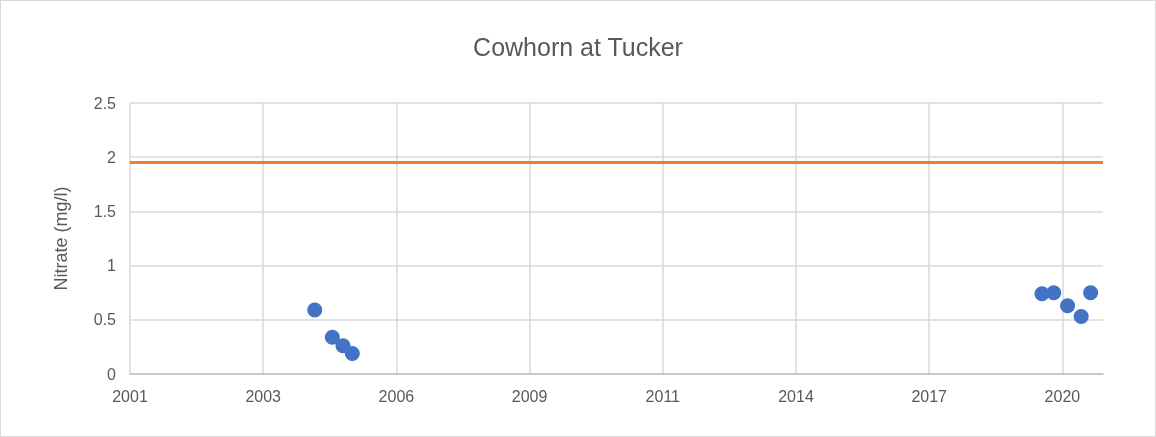 The width and height of the screenshot is (1156, 437). What do you see at coordinates (105, 320) in the screenshot?
I see `y-tick-label: 0.5` at bounding box center [105, 320].